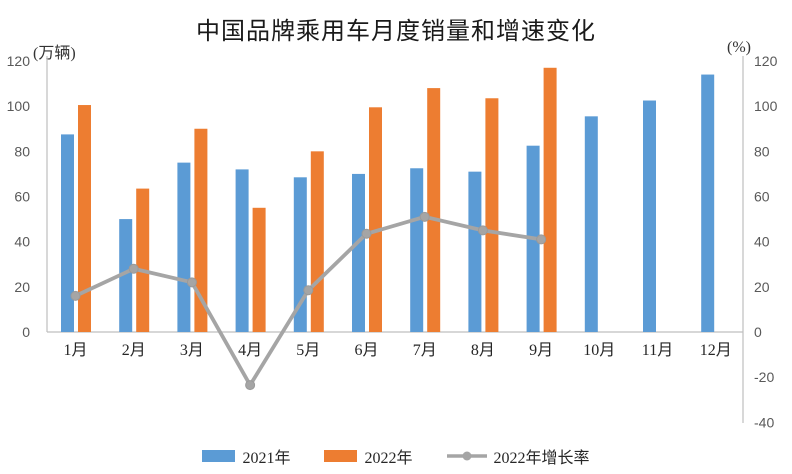  What do you see at coordinates (366, 350) in the screenshot?
I see `x-axis-category-label: 6月` at bounding box center [366, 350].